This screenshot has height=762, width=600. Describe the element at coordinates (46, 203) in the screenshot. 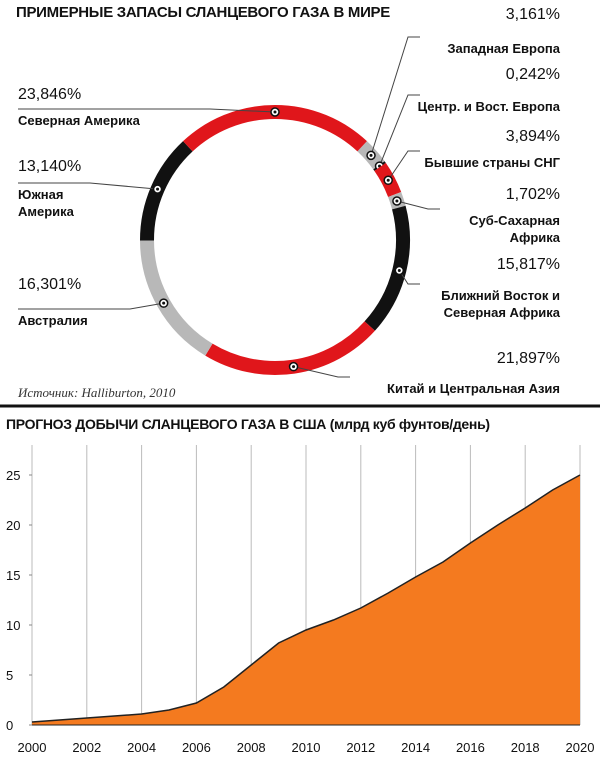

I see `category-label: Южная Америка` at that location.